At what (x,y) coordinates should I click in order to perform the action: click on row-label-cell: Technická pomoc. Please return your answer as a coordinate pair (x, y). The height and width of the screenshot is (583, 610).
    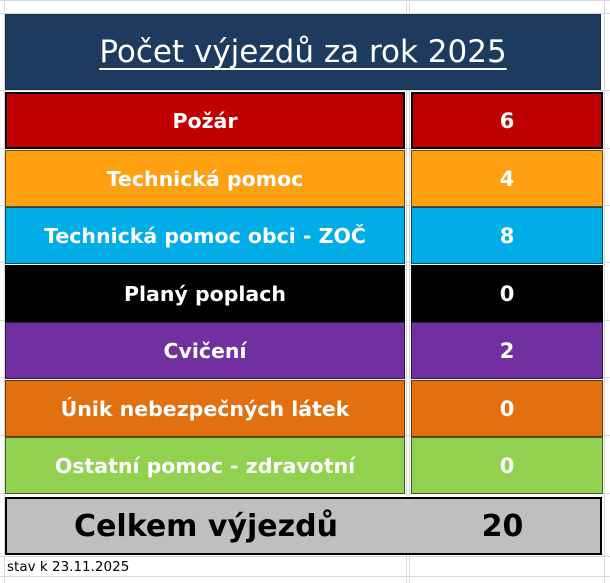
    Looking at the image, I should click on (205, 178).